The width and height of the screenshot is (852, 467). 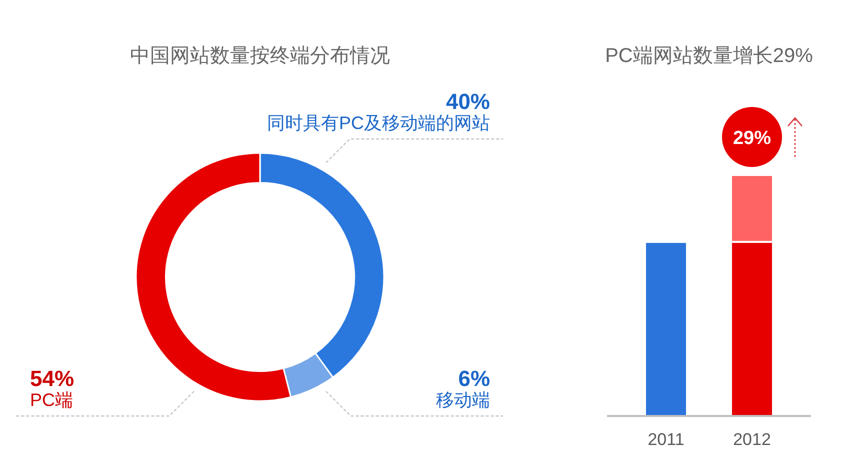 I want to click on annotation: 29%, so click(x=752, y=138).